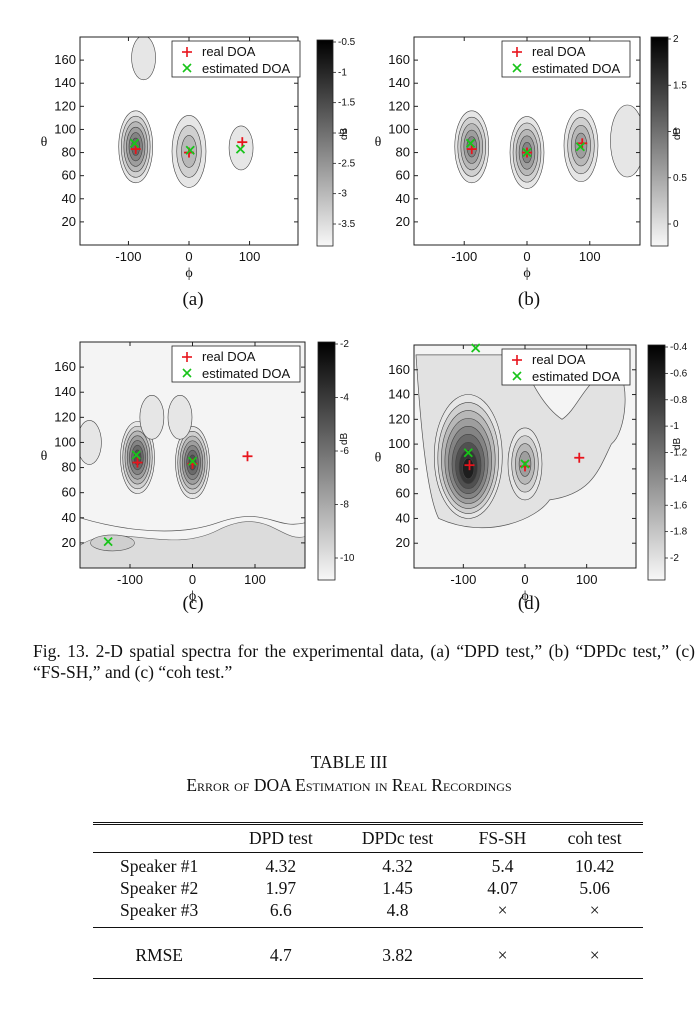 This screenshot has width=698, height=1013. Describe the element at coordinates (674, 426) in the screenshot. I see `colorbar-tick-label: -1` at that location.